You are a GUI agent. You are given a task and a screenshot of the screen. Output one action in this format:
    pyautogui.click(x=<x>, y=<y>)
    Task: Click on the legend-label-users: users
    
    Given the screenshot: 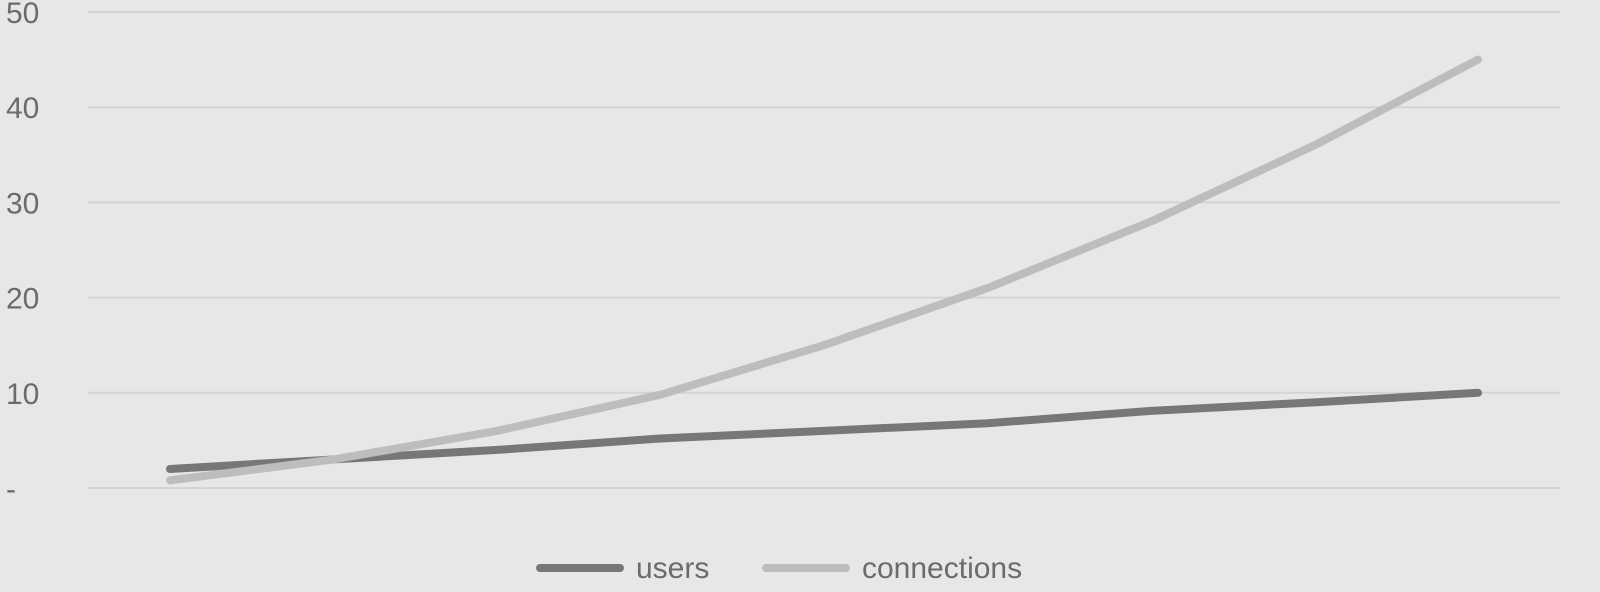 What is the action you would take?
    pyautogui.click(x=672, y=568)
    